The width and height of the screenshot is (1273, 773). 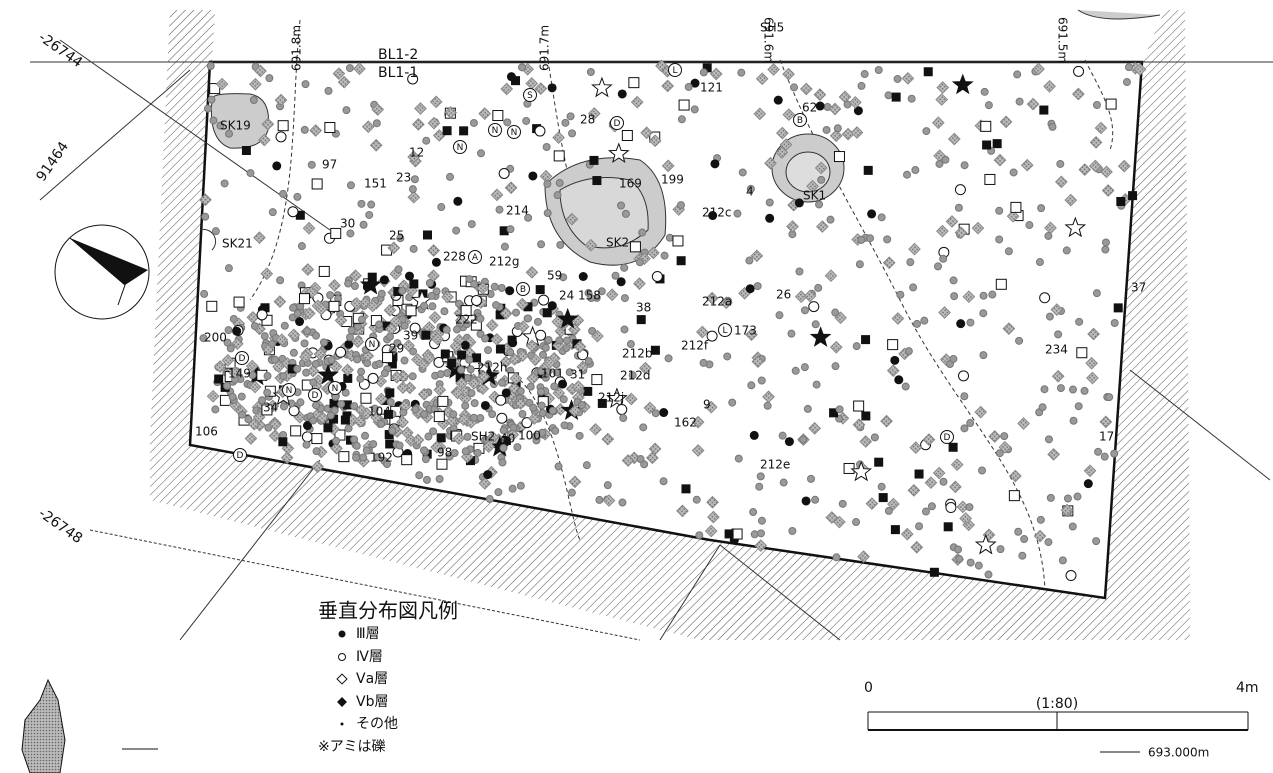 What do you see at coordinates (403, 178) in the screenshot?
I see `artifact-label: 23` at bounding box center [403, 178].